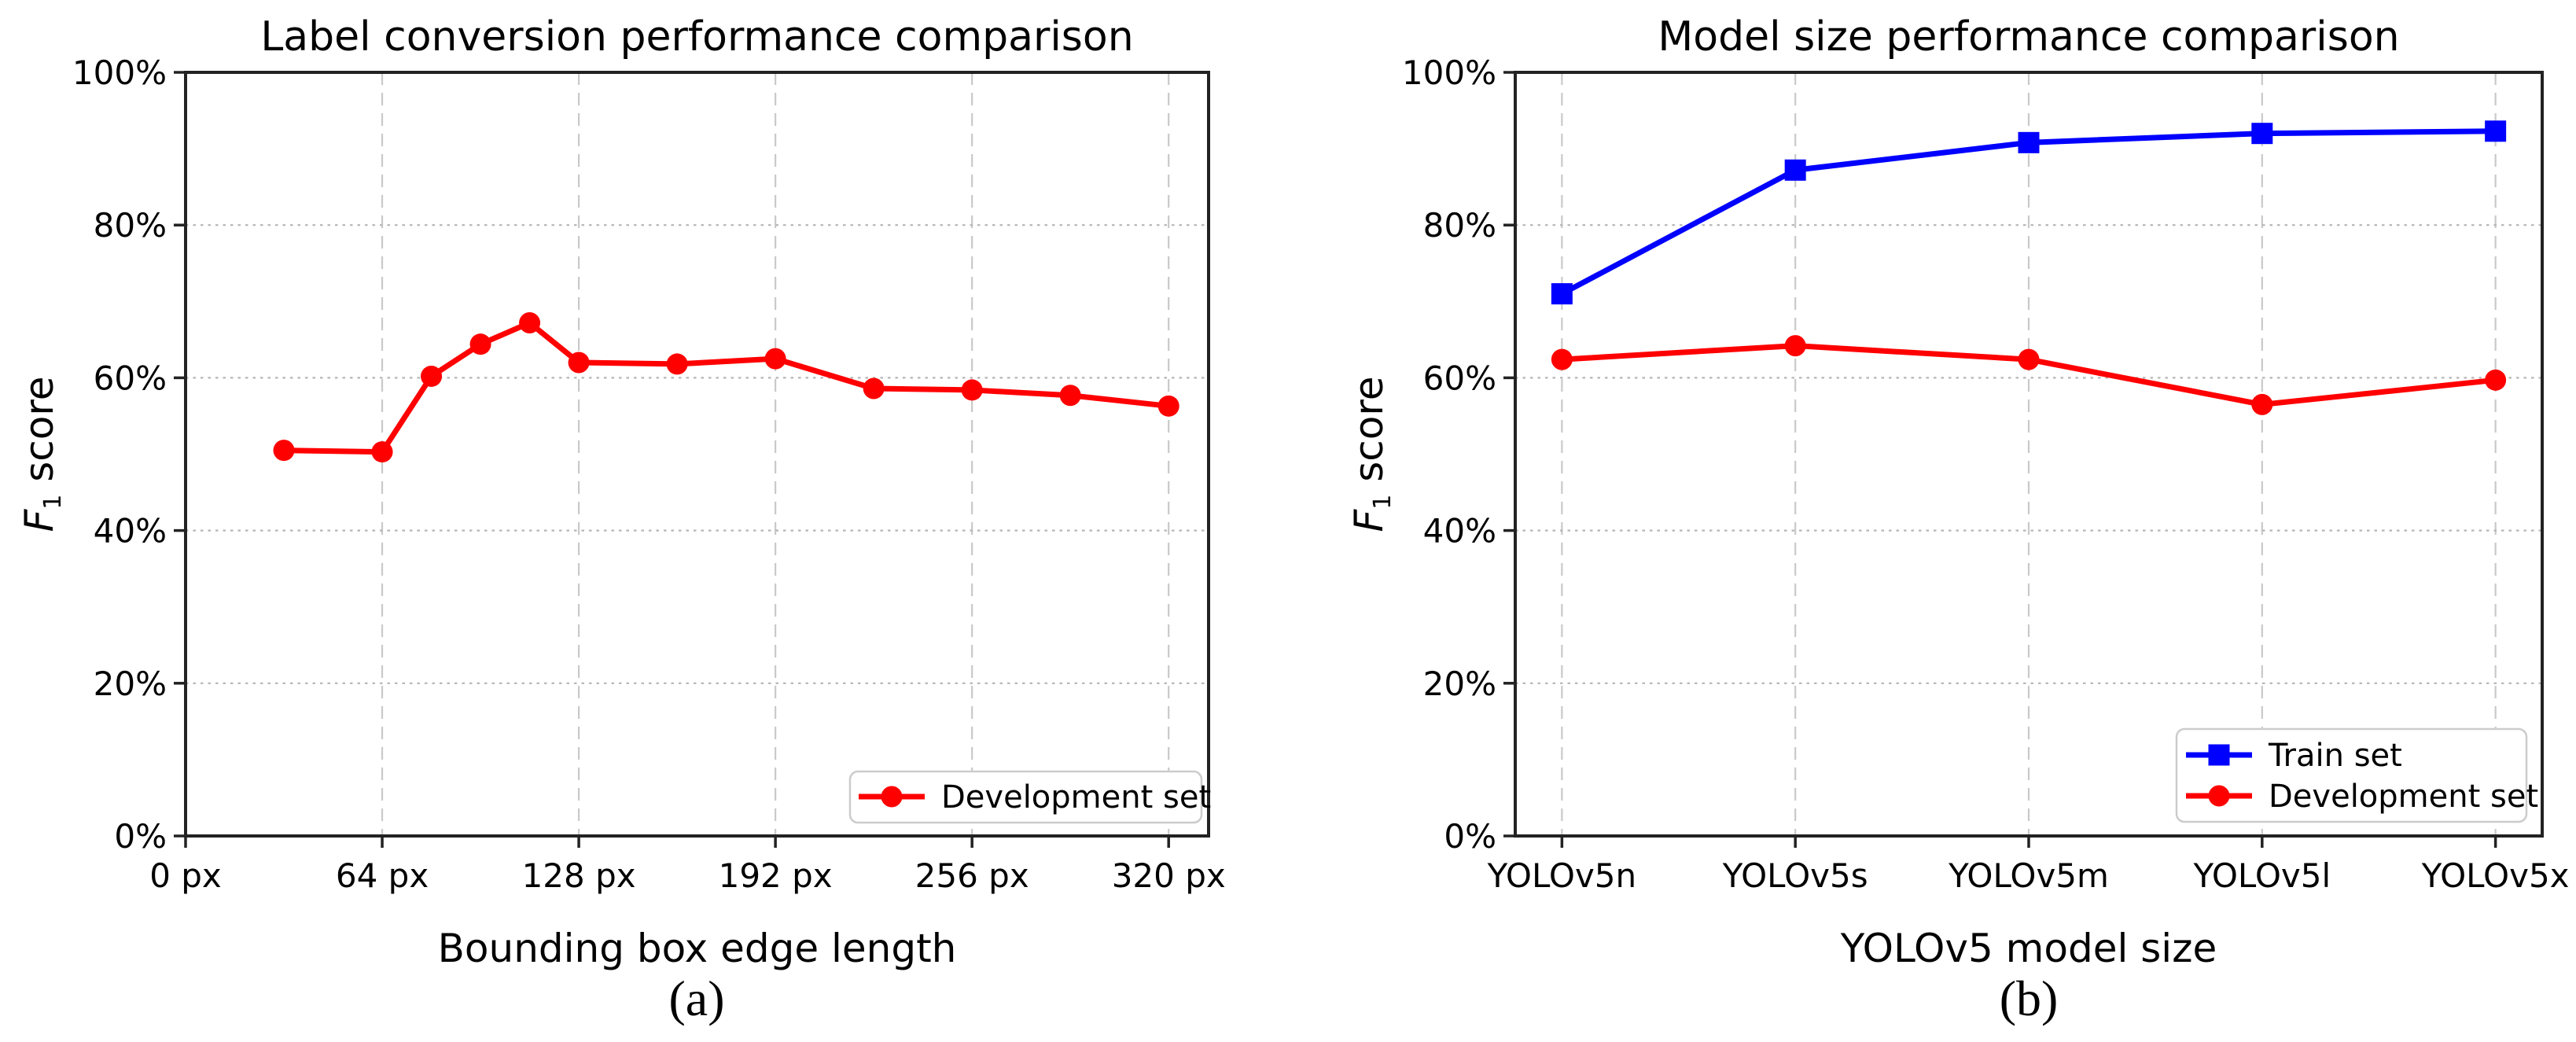 The height and width of the screenshot is (1042, 2576). Describe the element at coordinates (2028, 37) in the screenshot. I see `chart-title: Model size performance comparison` at that location.